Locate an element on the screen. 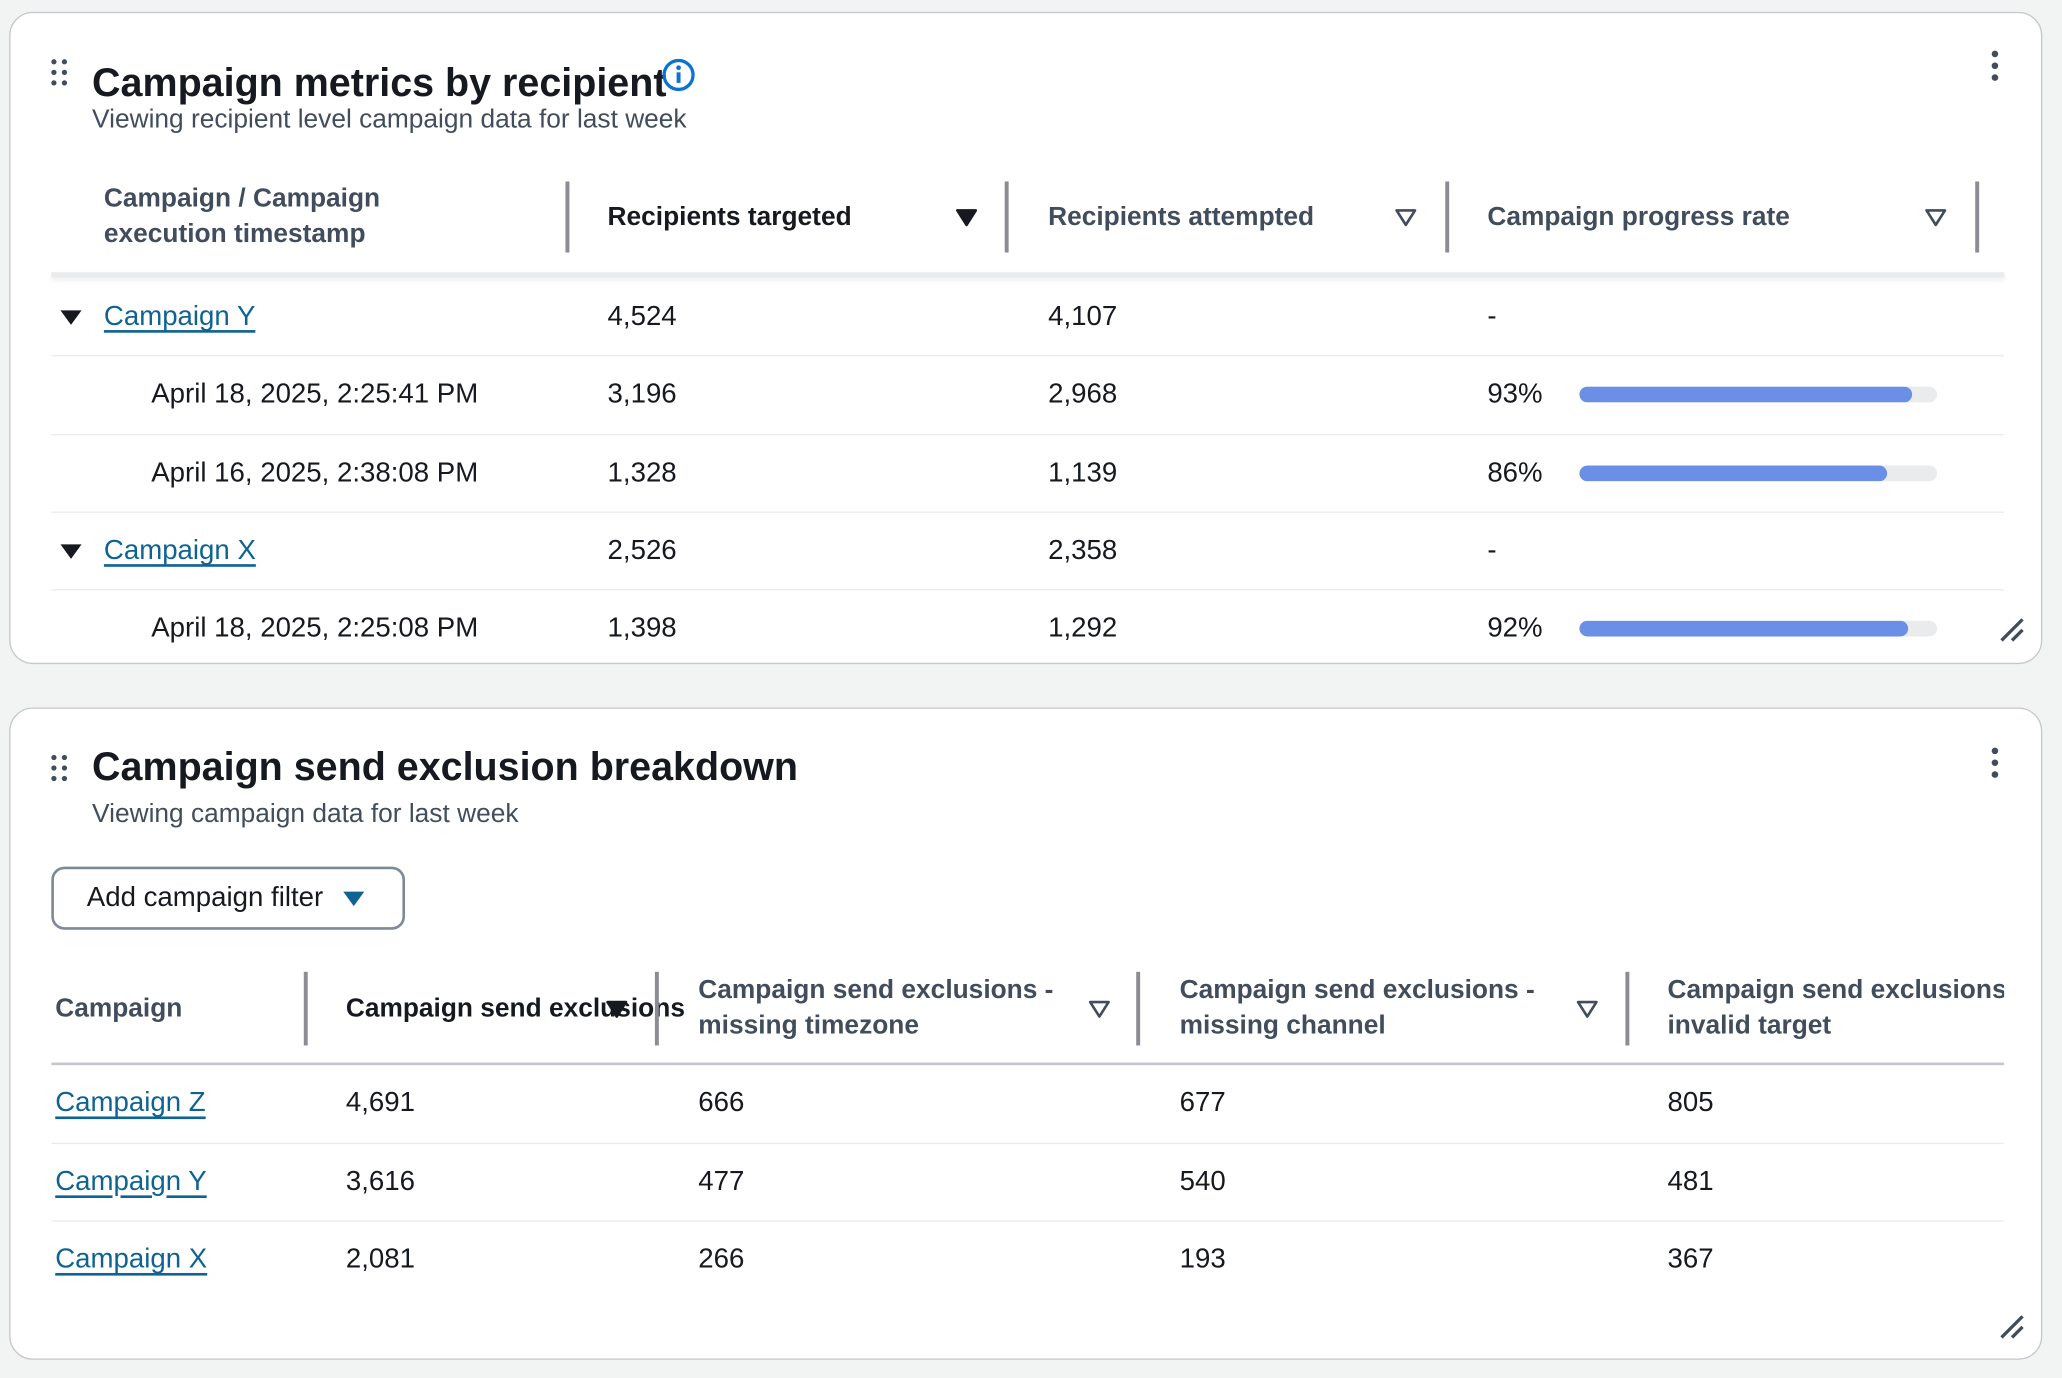 The width and height of the screenshot is (2062, 1378). cell-value: 540 is located at coordinates (1202, 1181).